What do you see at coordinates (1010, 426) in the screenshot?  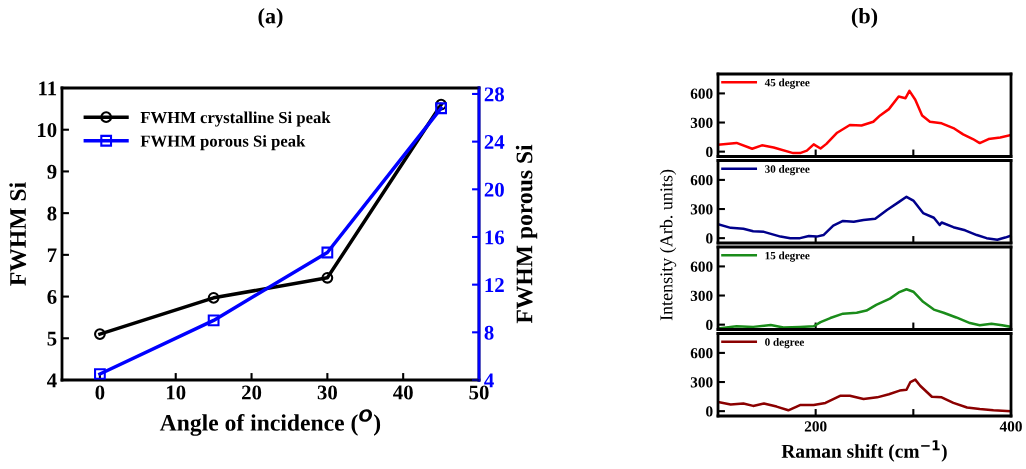 I see `x-tick-label: 400` at bounding box center [1010, 426].